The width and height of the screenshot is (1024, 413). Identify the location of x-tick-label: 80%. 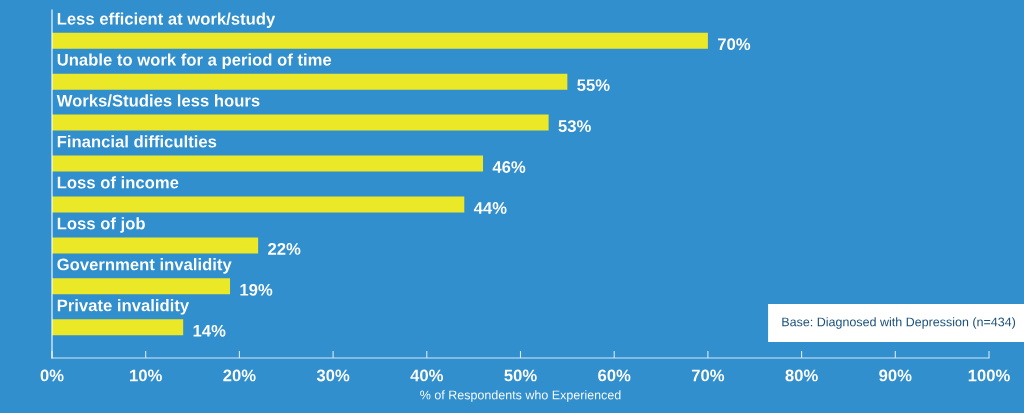
(801, 375).